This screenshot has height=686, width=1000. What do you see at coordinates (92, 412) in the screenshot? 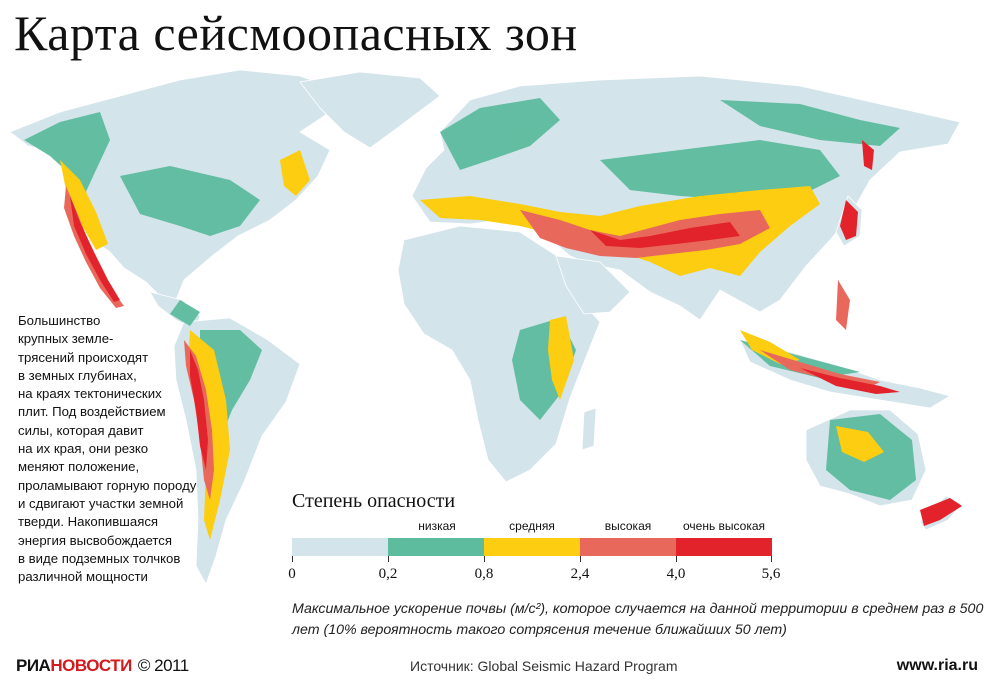
I see `text-line: плит. Под воздействием` at bounding box center [92, 412].